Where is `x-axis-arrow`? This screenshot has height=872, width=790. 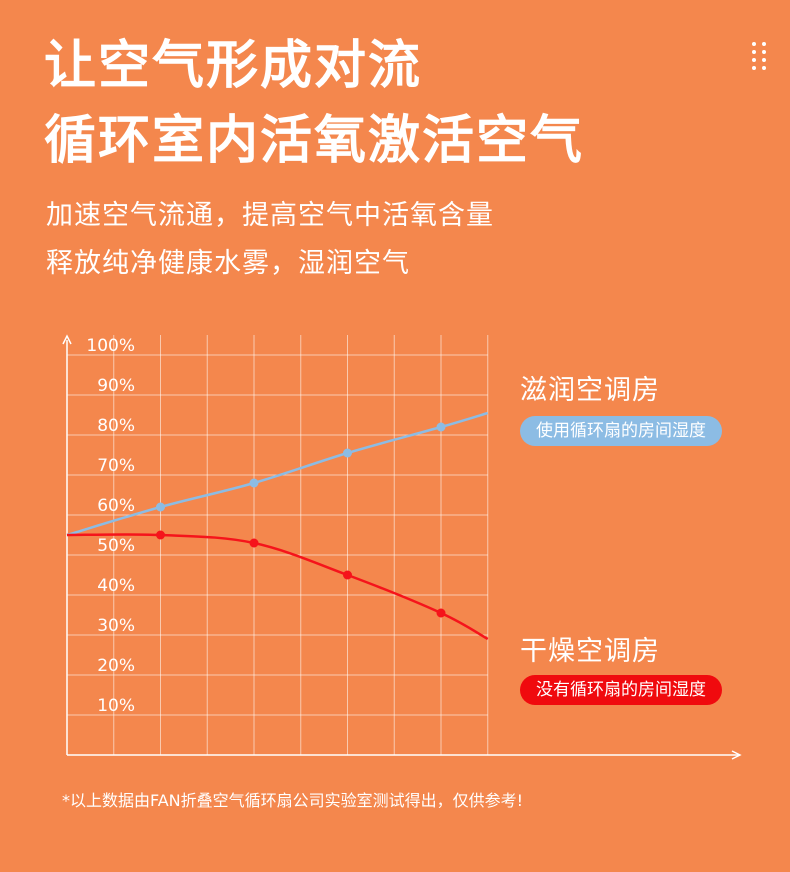
x-axis-arrow is located at coordinates (736, 755).